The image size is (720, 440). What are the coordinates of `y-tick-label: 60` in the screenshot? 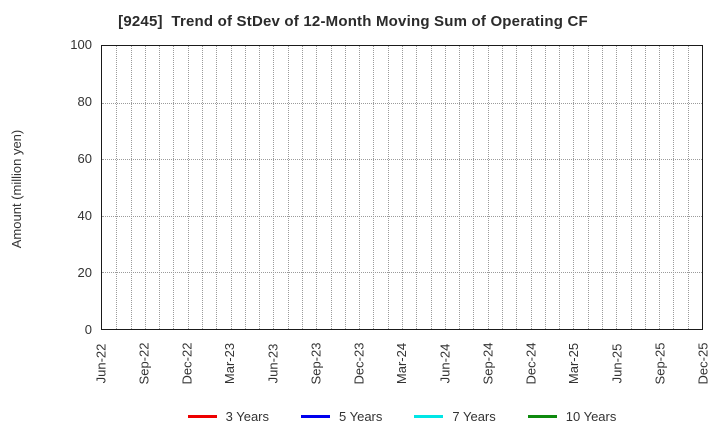 It's located at (84, 158).